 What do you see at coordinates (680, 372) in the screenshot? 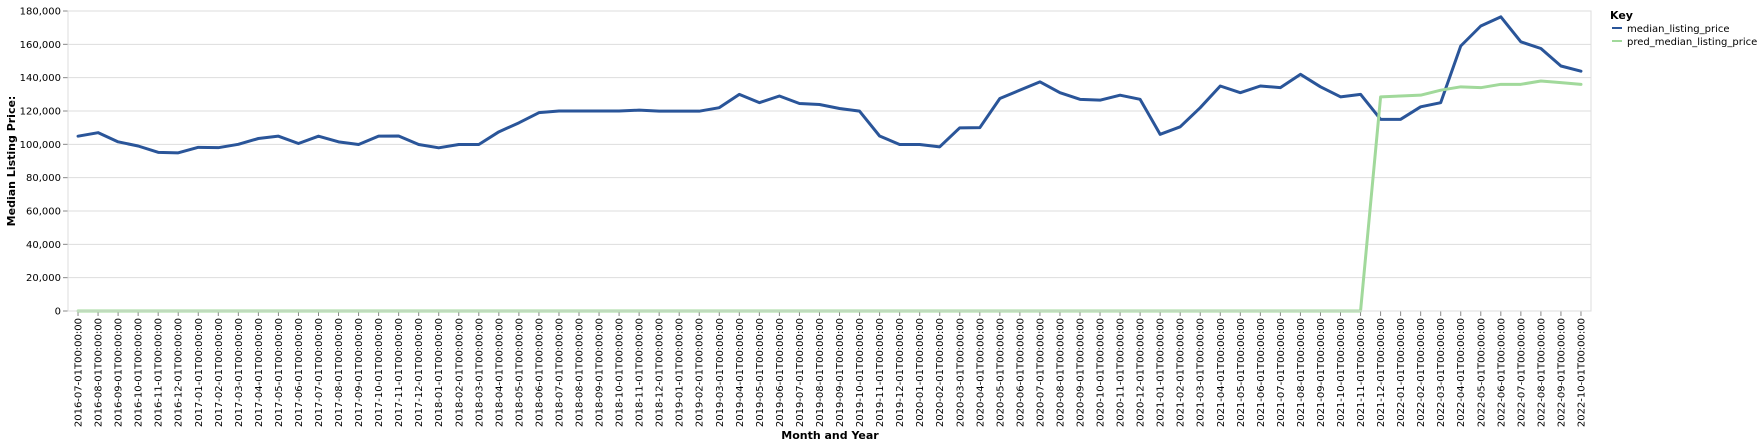
I see `x-tick-label: 2019-01-01T00:00:00` at bounding box center [680, 372].